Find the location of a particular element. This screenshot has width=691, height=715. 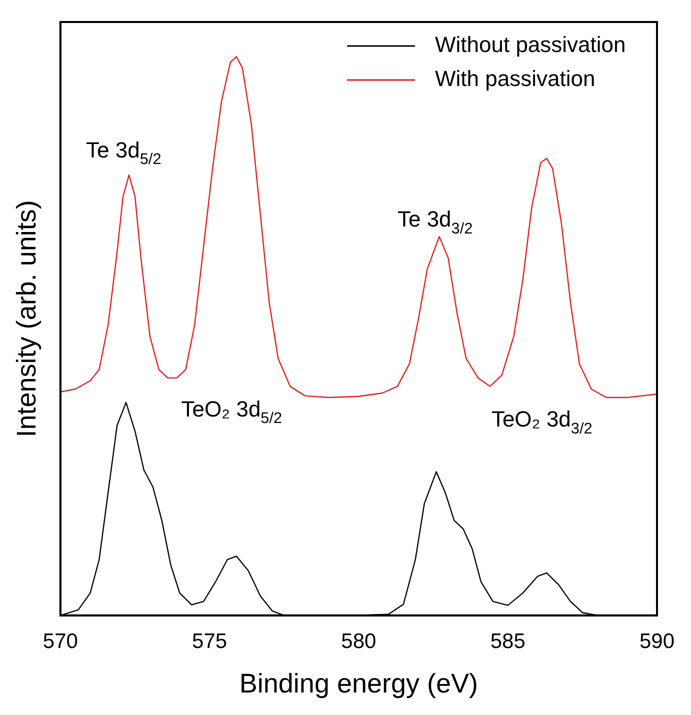

legend-label: With passivation is located at coordinates (515, 79).